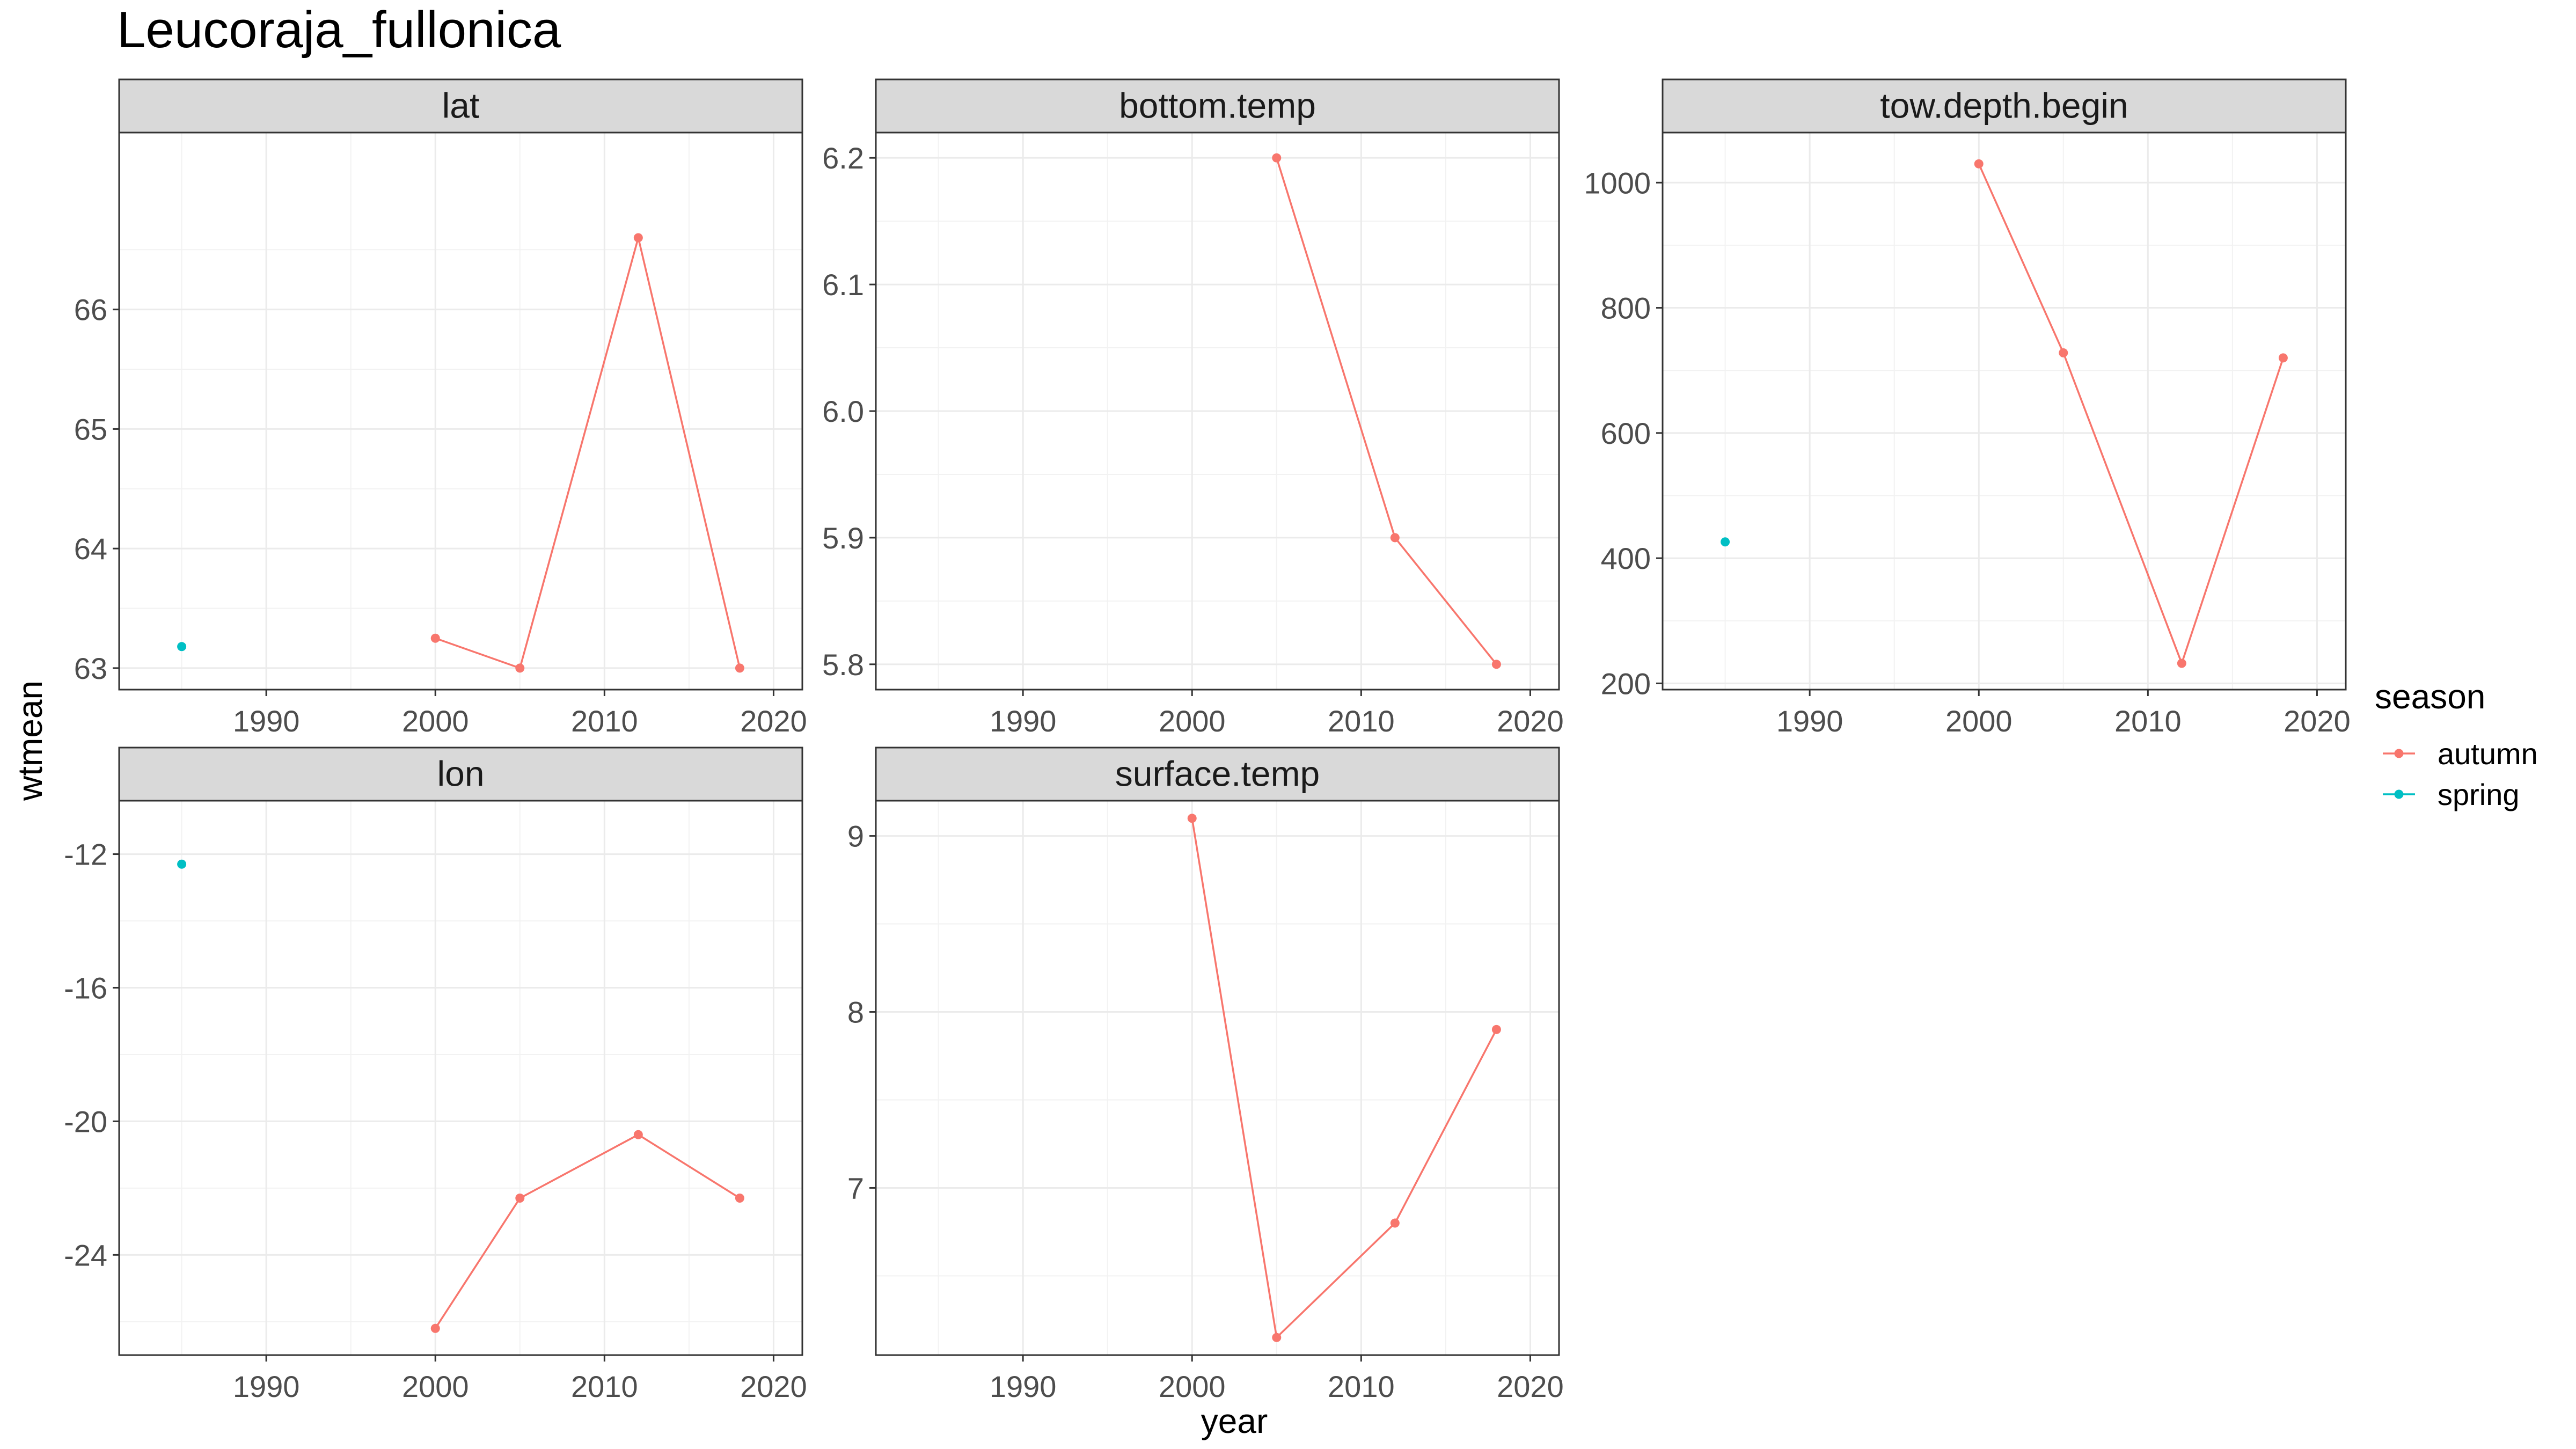 This screenshot has height=1449, width=2576. Describe the element at coordinates (85, 988) in the screenshot. I see `y-tick-label: -16` at that location.